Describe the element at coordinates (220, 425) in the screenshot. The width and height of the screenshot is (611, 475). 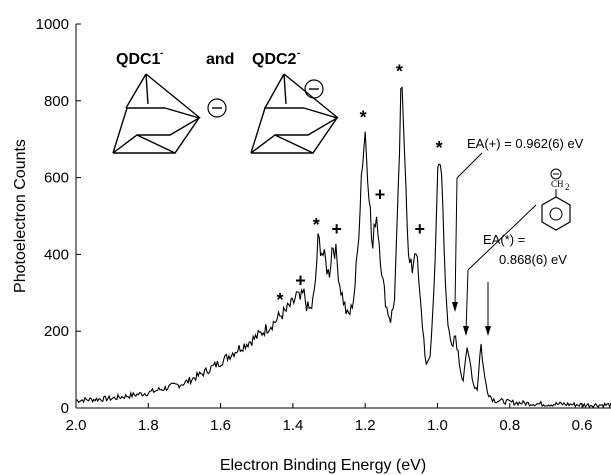
I see `x-tick-label: 1.6` at that location.